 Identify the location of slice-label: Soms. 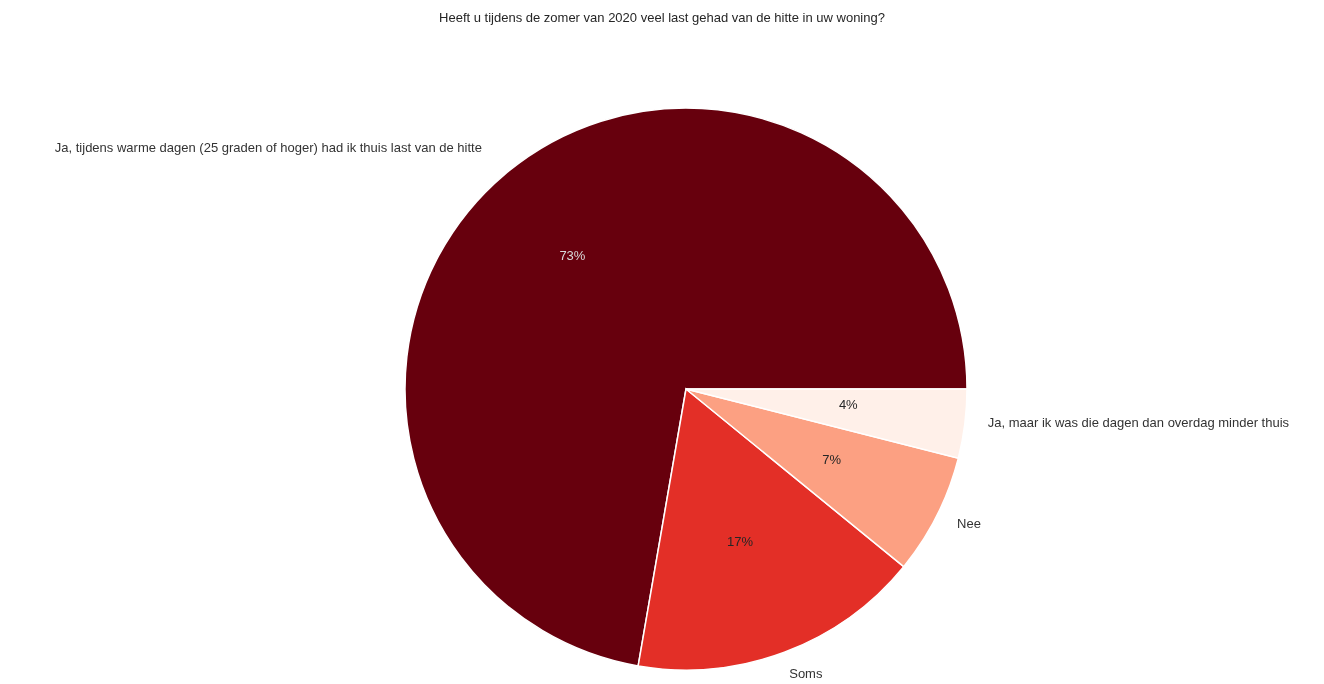
(806, 674).